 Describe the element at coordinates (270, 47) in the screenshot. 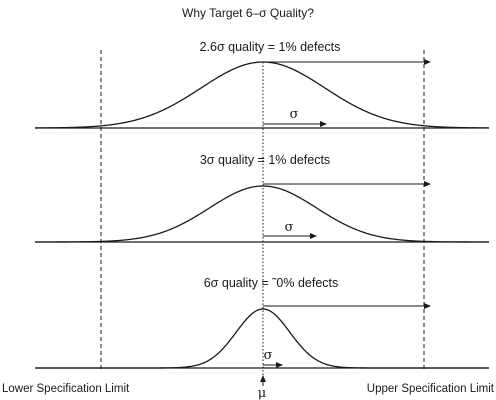

I see `panel-title: 2.6σ quality = 1% defects` at that location.